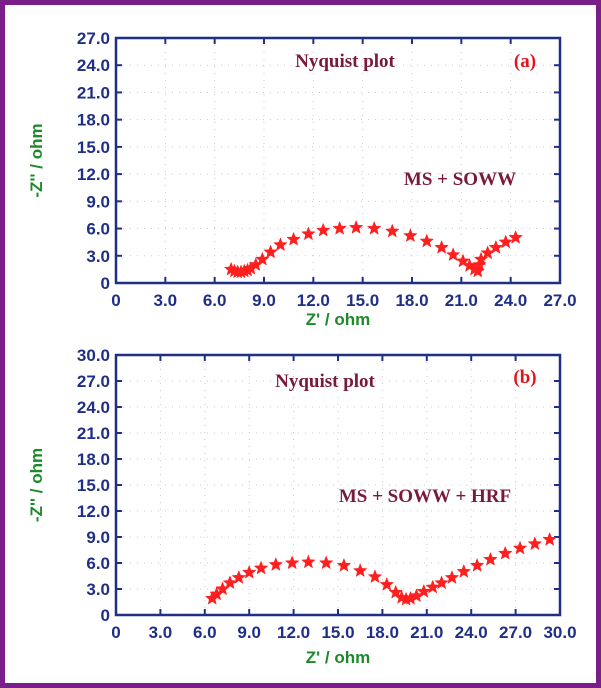 This screenshot has height=688, width=601. What do you see at coordinates (93, 147) in the screenshot?
I see `y-tick-label: 15.0` at bounding box center [93, 147].